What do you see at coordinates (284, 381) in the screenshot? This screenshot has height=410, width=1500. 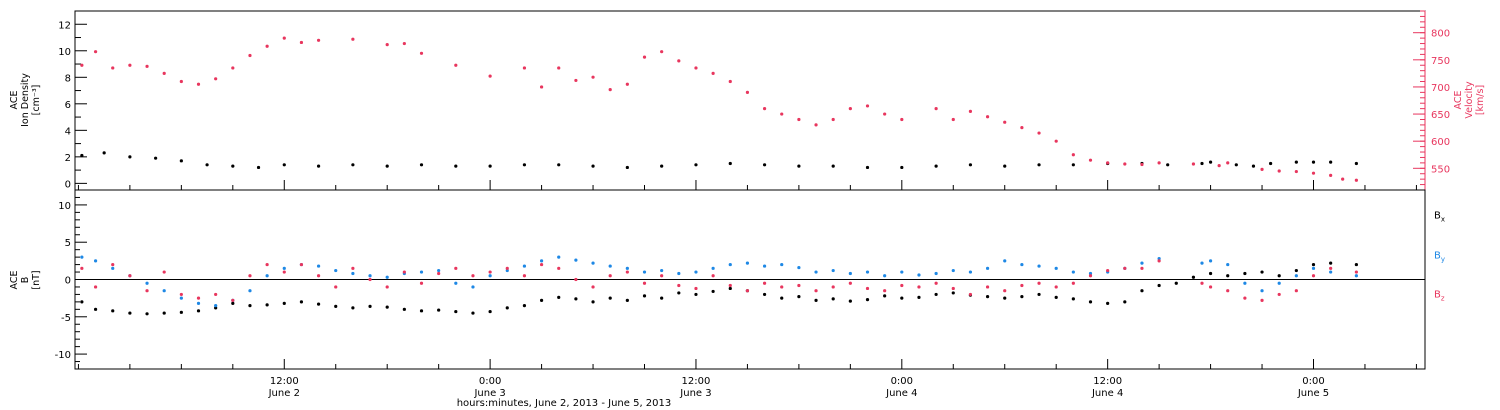 I see `x-tick-label-time: 12:00` at bounding box center [284, 381].